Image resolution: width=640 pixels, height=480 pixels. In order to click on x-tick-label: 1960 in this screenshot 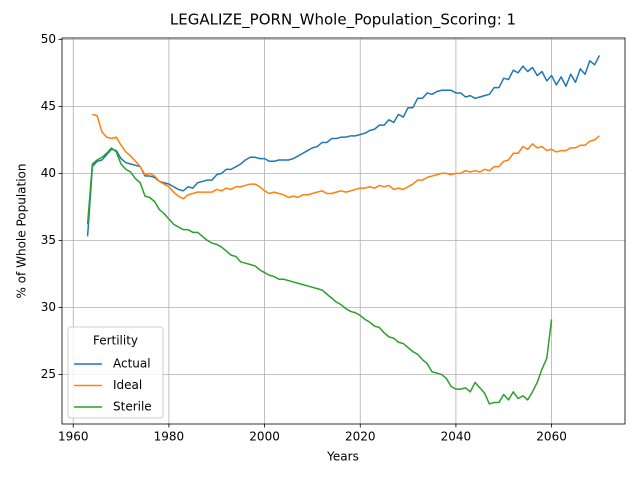, I will do `click(73, 437)`.